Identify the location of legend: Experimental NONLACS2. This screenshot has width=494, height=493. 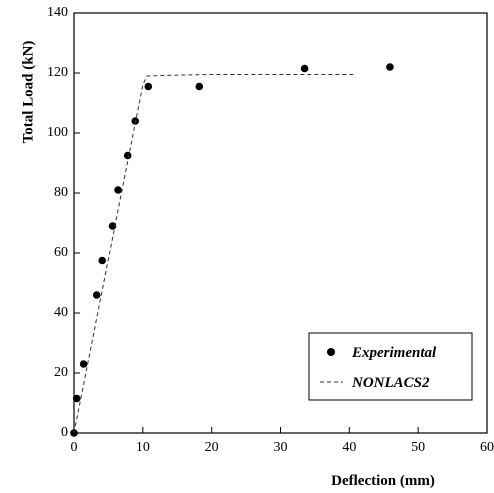
(390, 366).